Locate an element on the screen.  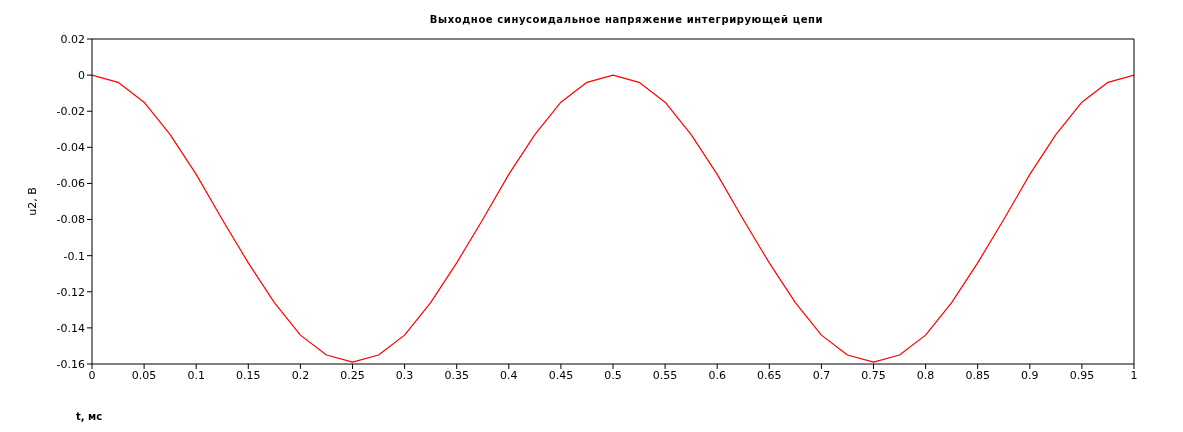
y-axis-title: u2, В is located at coordinates (32, 201).